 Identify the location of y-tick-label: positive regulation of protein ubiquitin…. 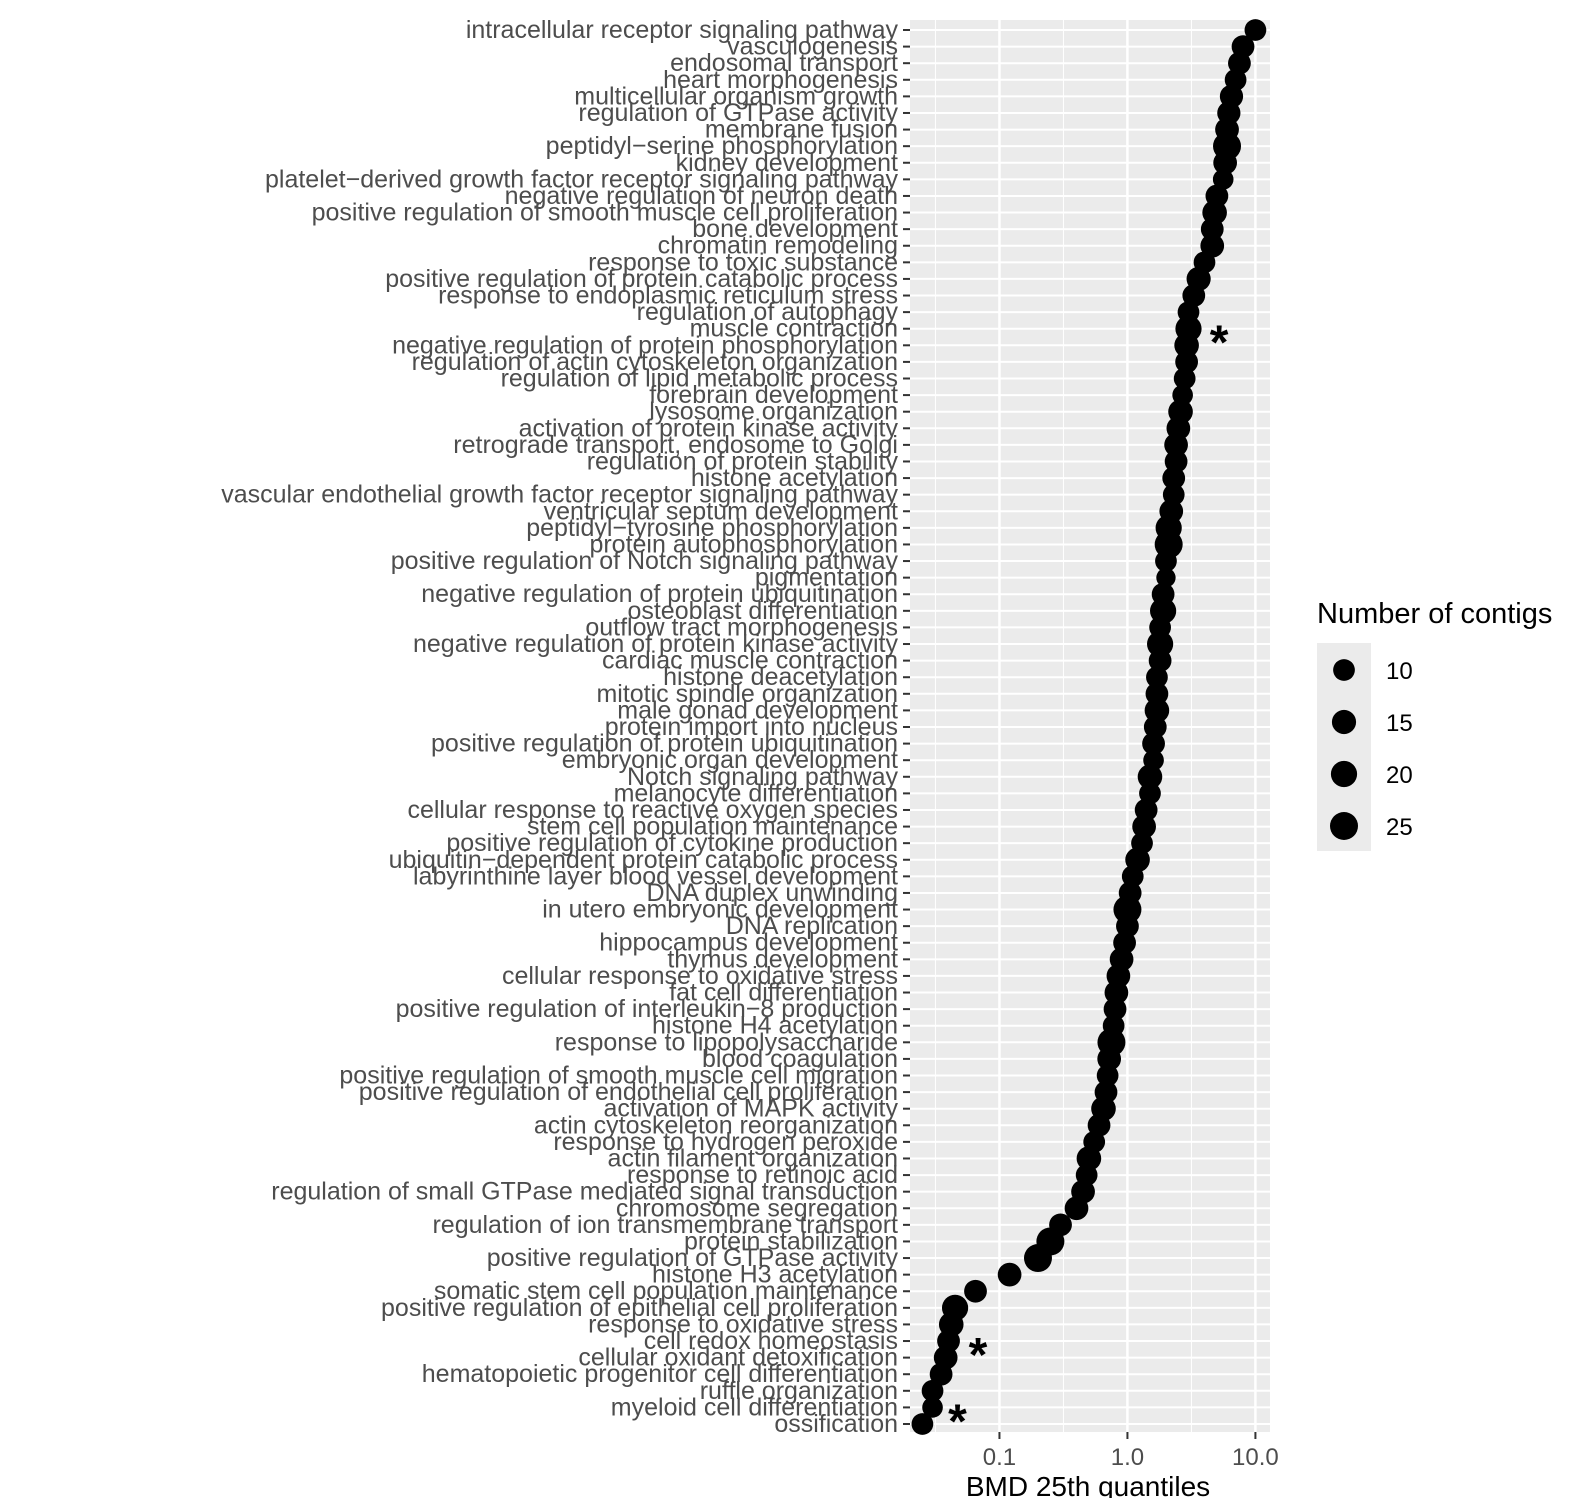
(664, 744).